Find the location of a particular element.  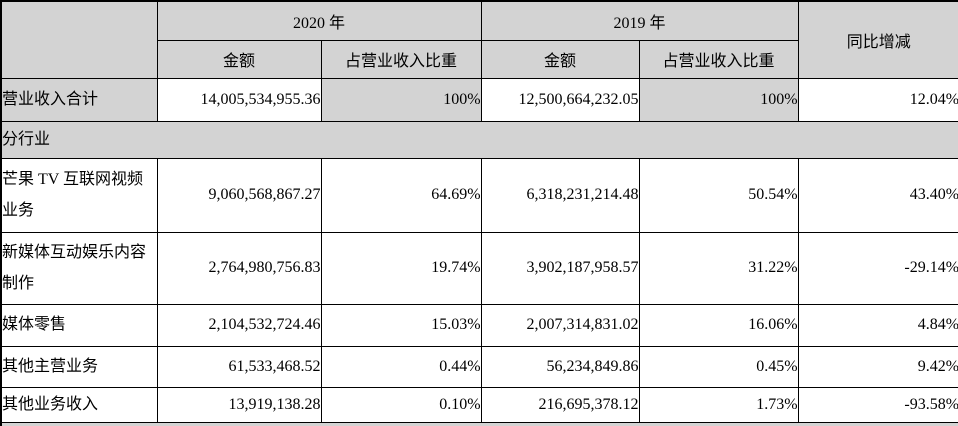

share-2019-cell: 31.22% is located at coordinates (718, 268).